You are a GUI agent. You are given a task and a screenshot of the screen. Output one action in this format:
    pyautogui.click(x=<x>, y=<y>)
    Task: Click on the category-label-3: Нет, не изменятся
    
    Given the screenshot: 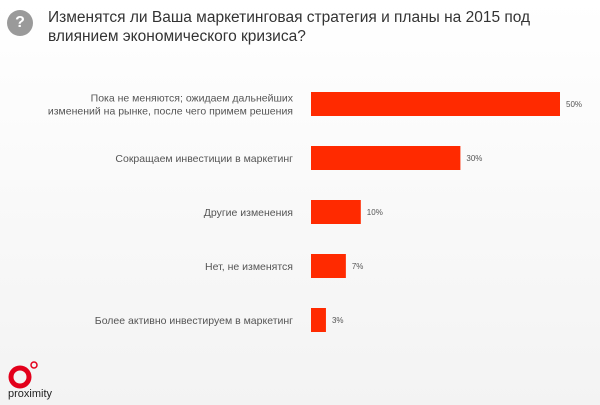 What is the action you would take?
    pyautogui.click(x=249, y=267)
    